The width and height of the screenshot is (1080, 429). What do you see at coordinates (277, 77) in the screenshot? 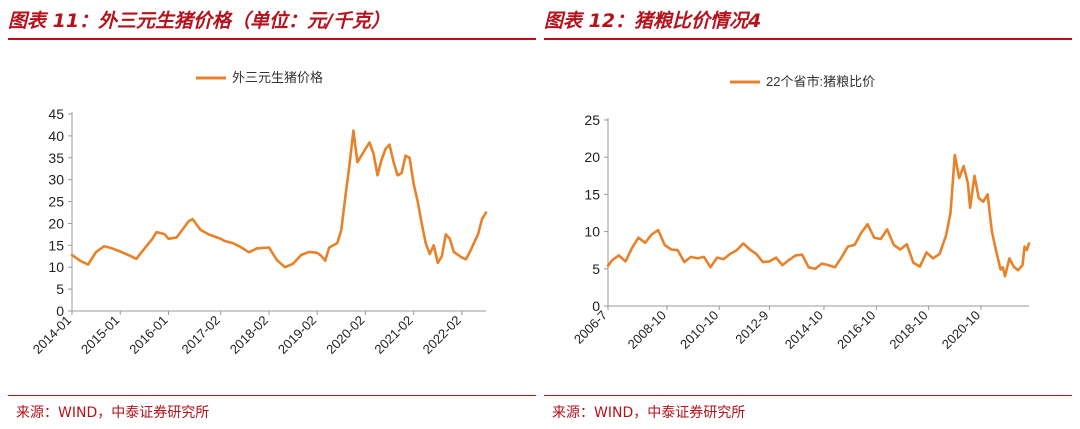
I see `legend-label: 外三元生猪价格` at bounding box center [277, 77].